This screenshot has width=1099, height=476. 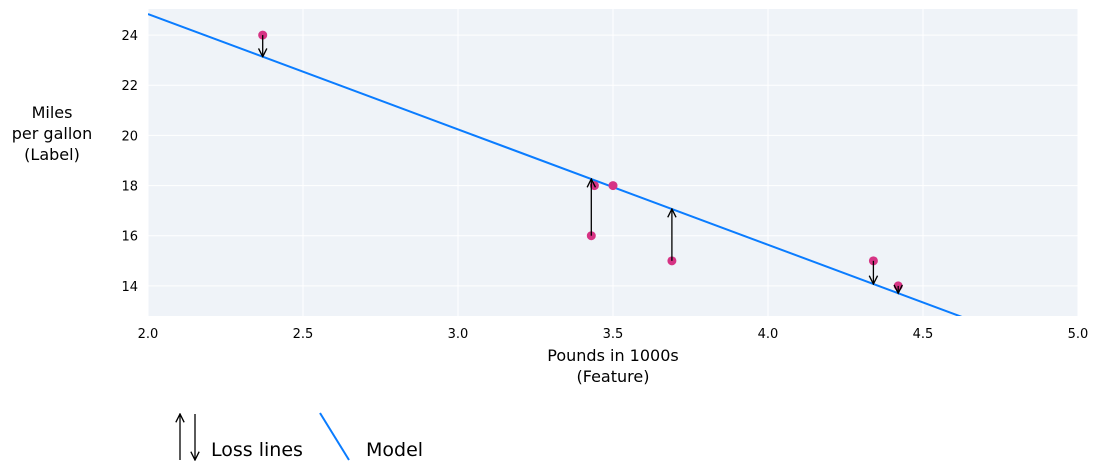 I want to click on y-tick-label: 18, so click(x=129, y=187).